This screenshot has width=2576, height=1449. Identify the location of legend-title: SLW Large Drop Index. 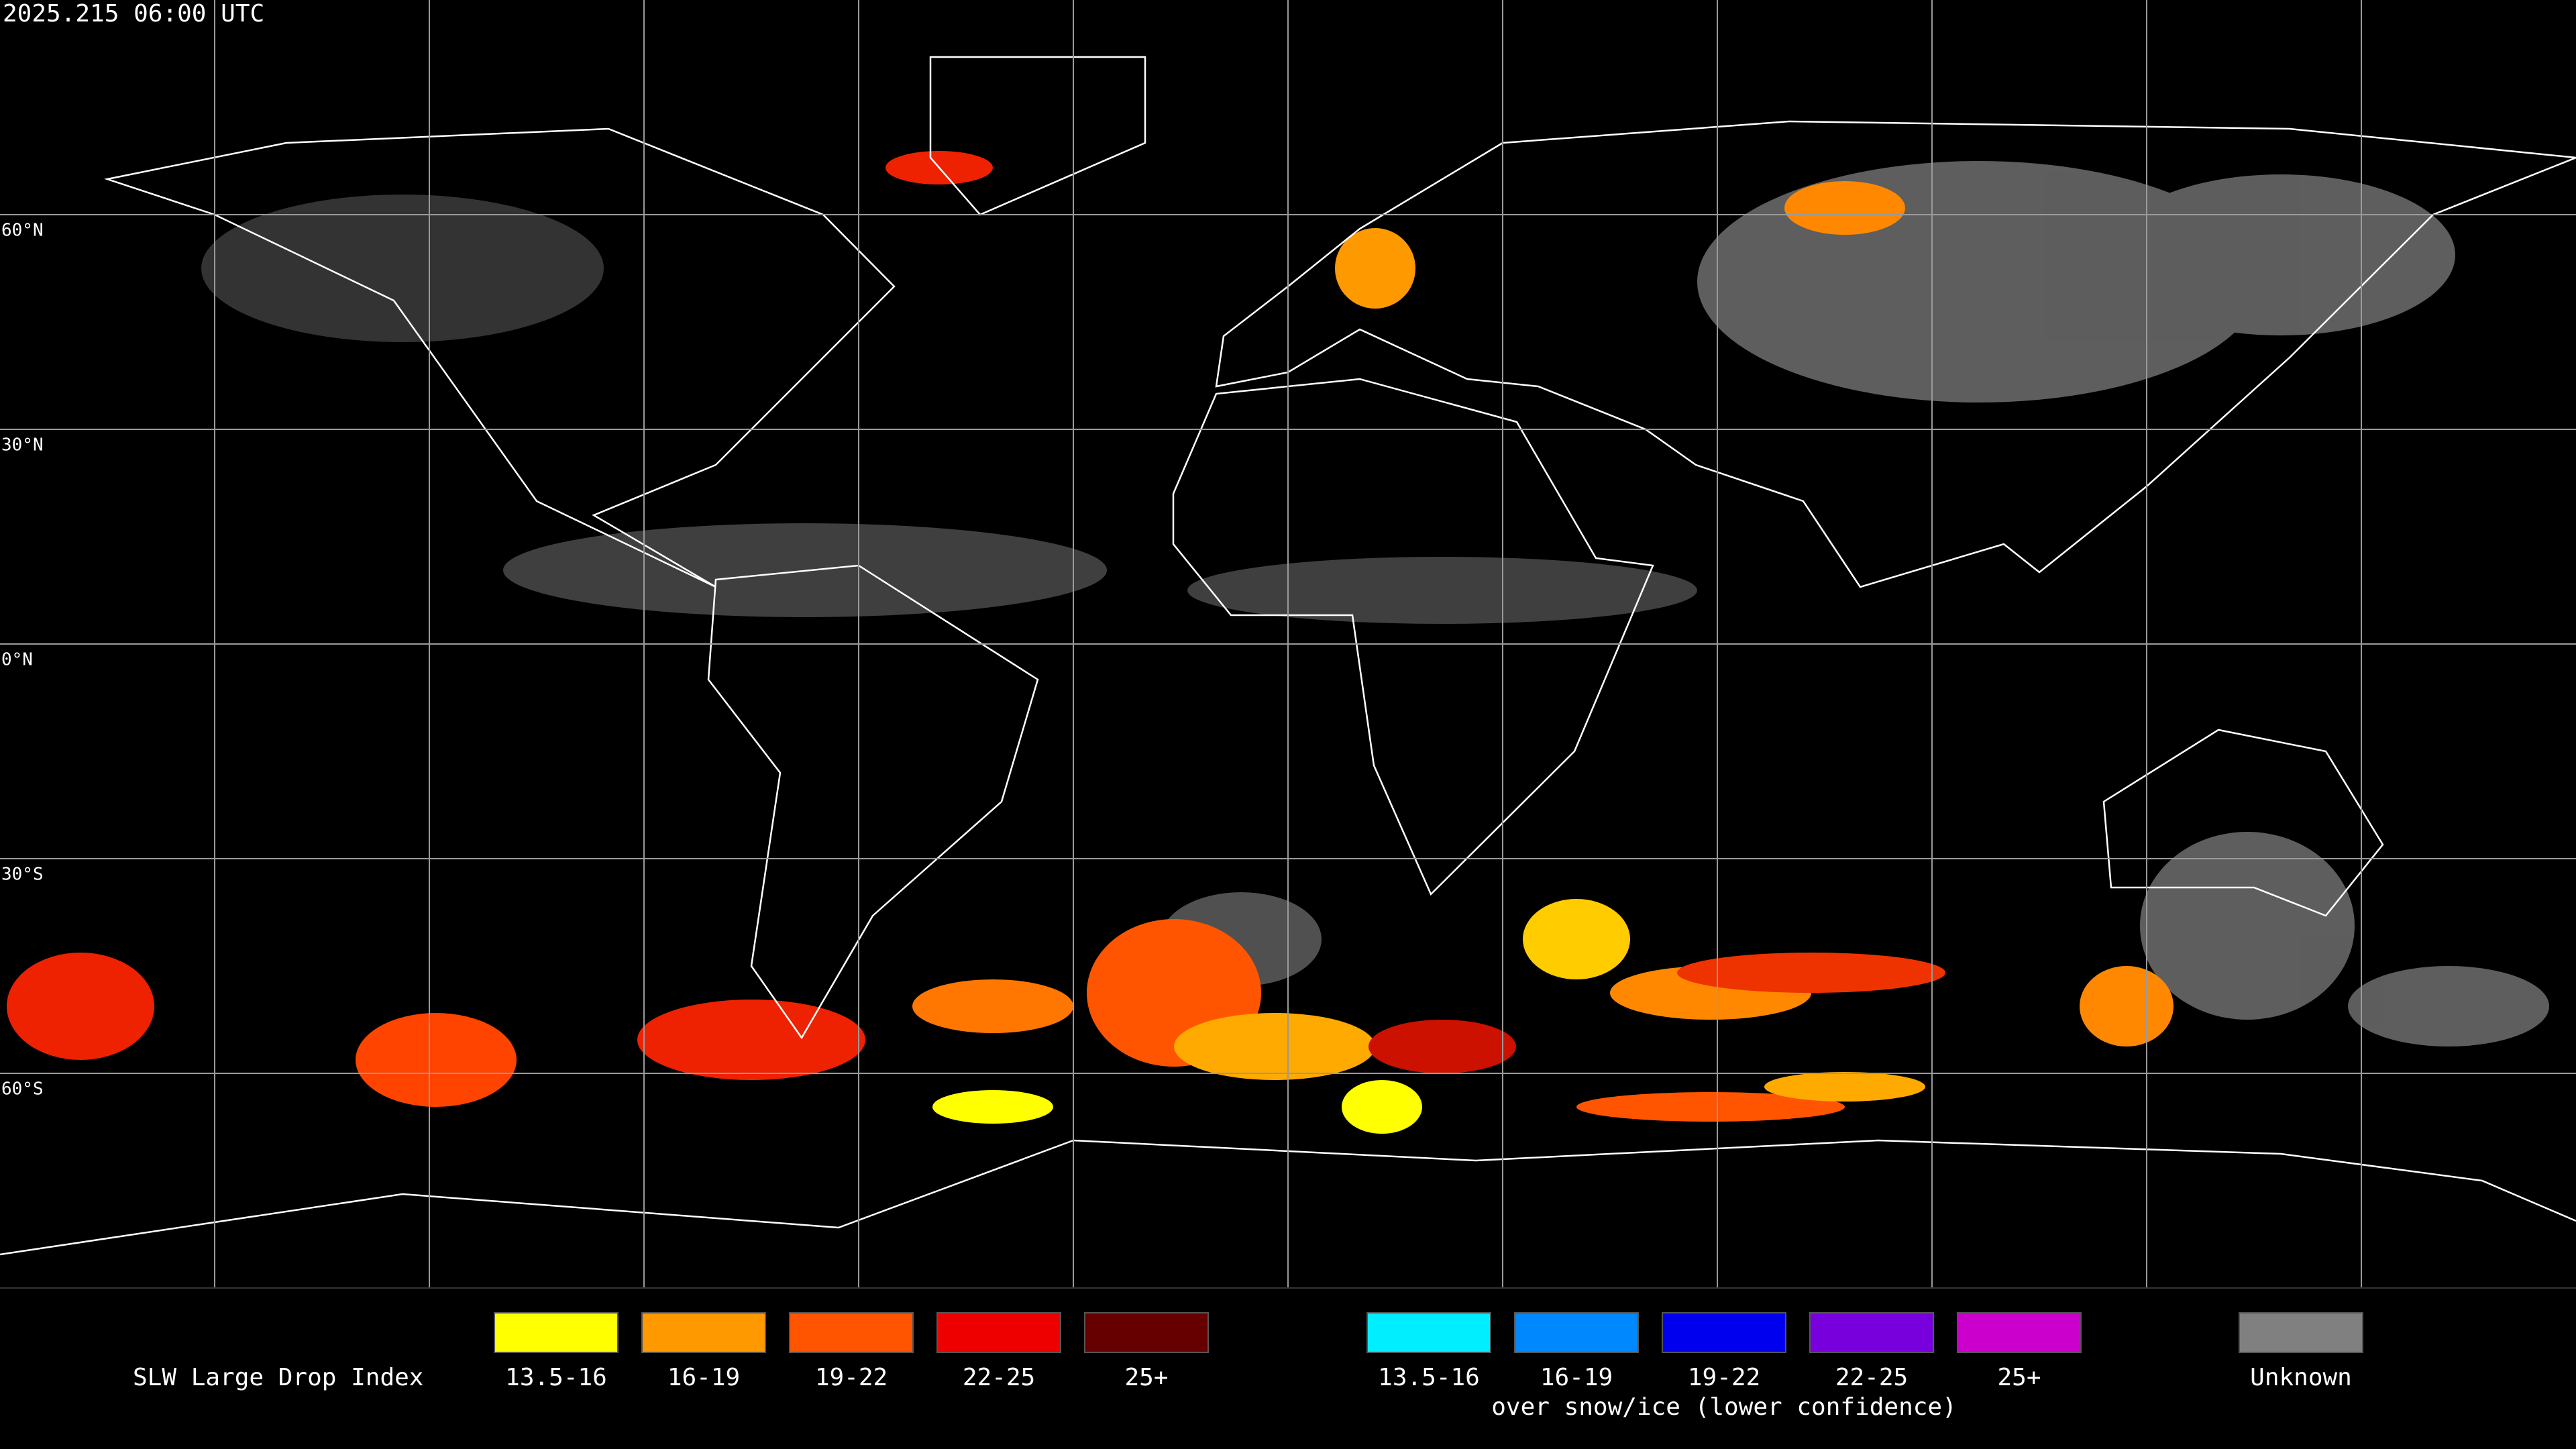
(278, 1377).